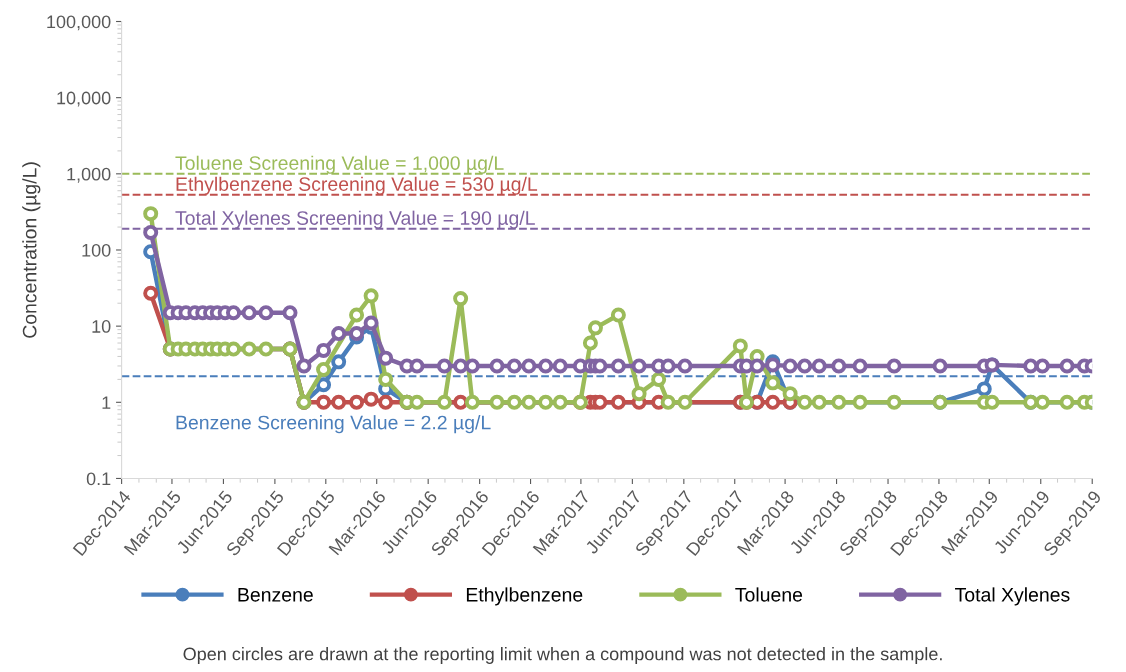 The width and height of the screenshot is (1126, 672). What do you see at coordinates (79, 23) in the screenshot?
I see `y-tick-label: 100,000` at bounding box center [79, 23].